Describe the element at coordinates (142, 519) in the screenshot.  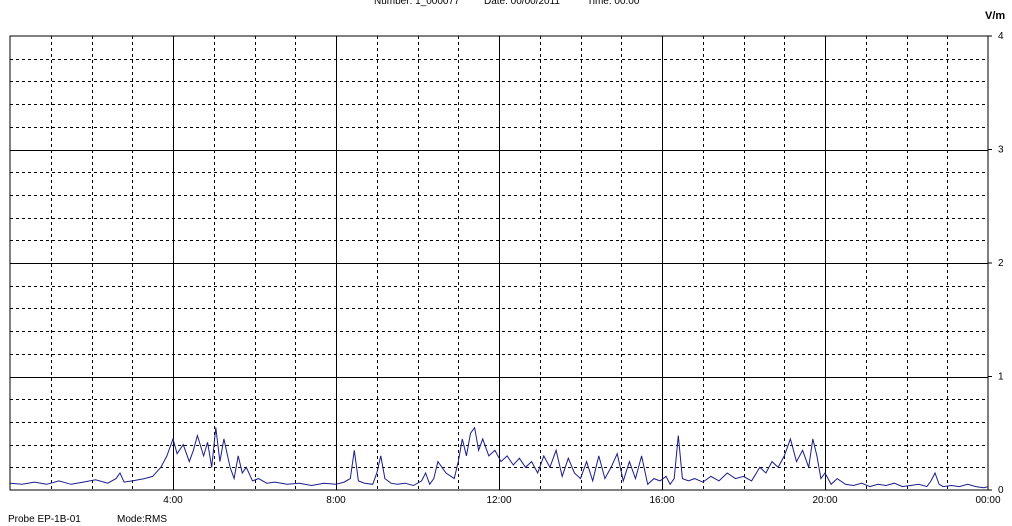
I see `mode-label: Mode:RMS` at that location.